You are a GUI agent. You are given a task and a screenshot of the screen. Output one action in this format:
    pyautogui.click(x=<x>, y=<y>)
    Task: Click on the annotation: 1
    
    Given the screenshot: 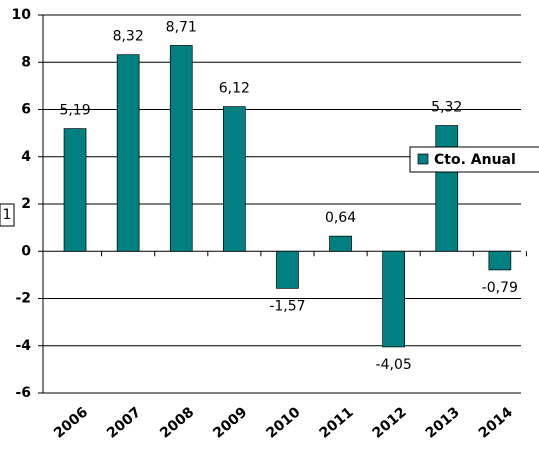 What is the action you would take?
    pyautogui.click(x=7, y=215)
    